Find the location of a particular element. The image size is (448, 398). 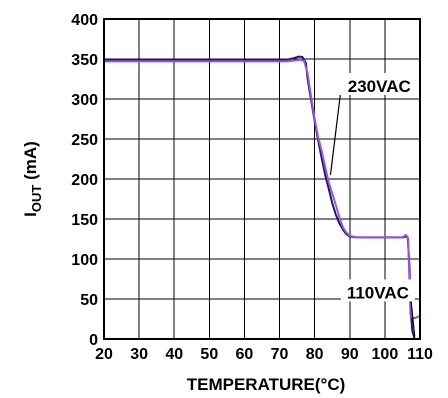

y-tick-label-0: 0 is located at coordinates (93, 340).